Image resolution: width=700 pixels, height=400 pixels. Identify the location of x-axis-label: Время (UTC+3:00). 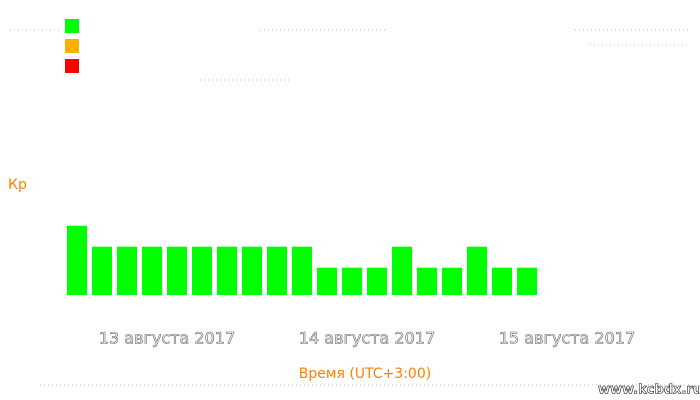
(365, 374).